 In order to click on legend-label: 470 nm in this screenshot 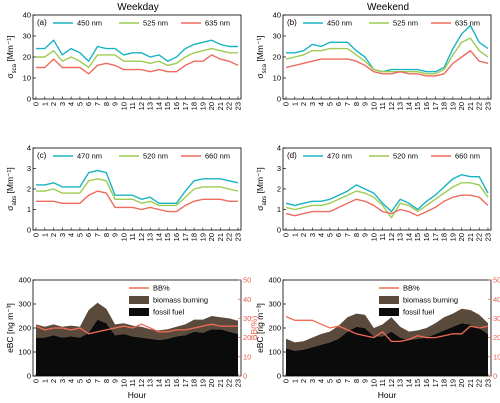, I will do `click(89, 156)`.